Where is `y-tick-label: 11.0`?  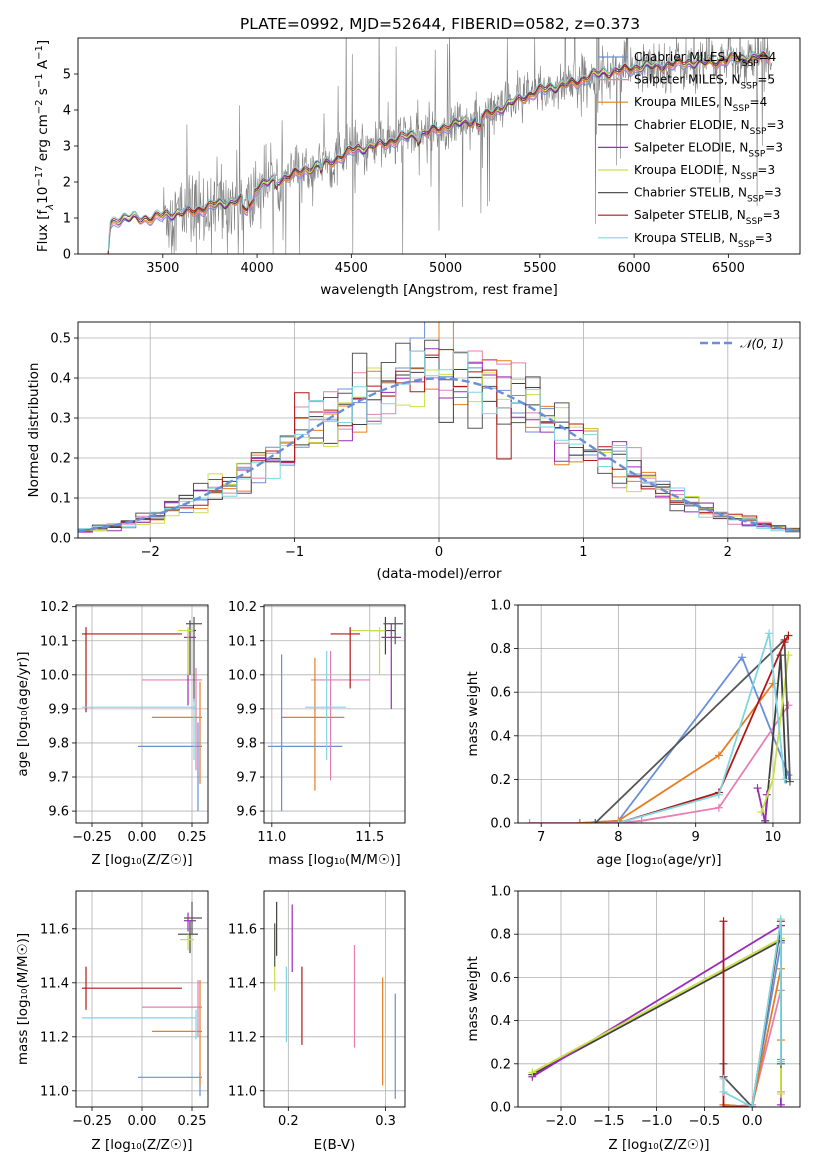
y-tick-label: 11.0 is located at coordinates (242, 1091).